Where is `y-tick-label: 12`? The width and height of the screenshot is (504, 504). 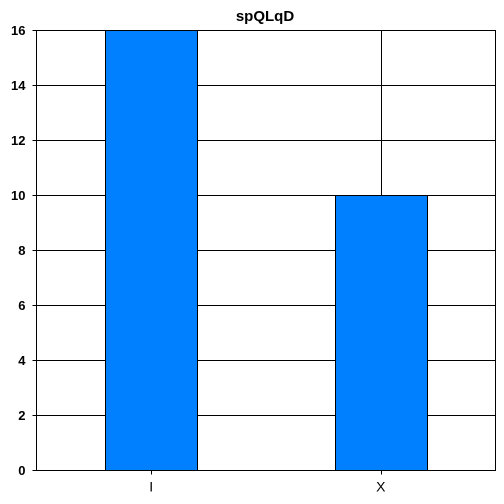
y-tick-label: 12 is located at coordinates (18, 140).